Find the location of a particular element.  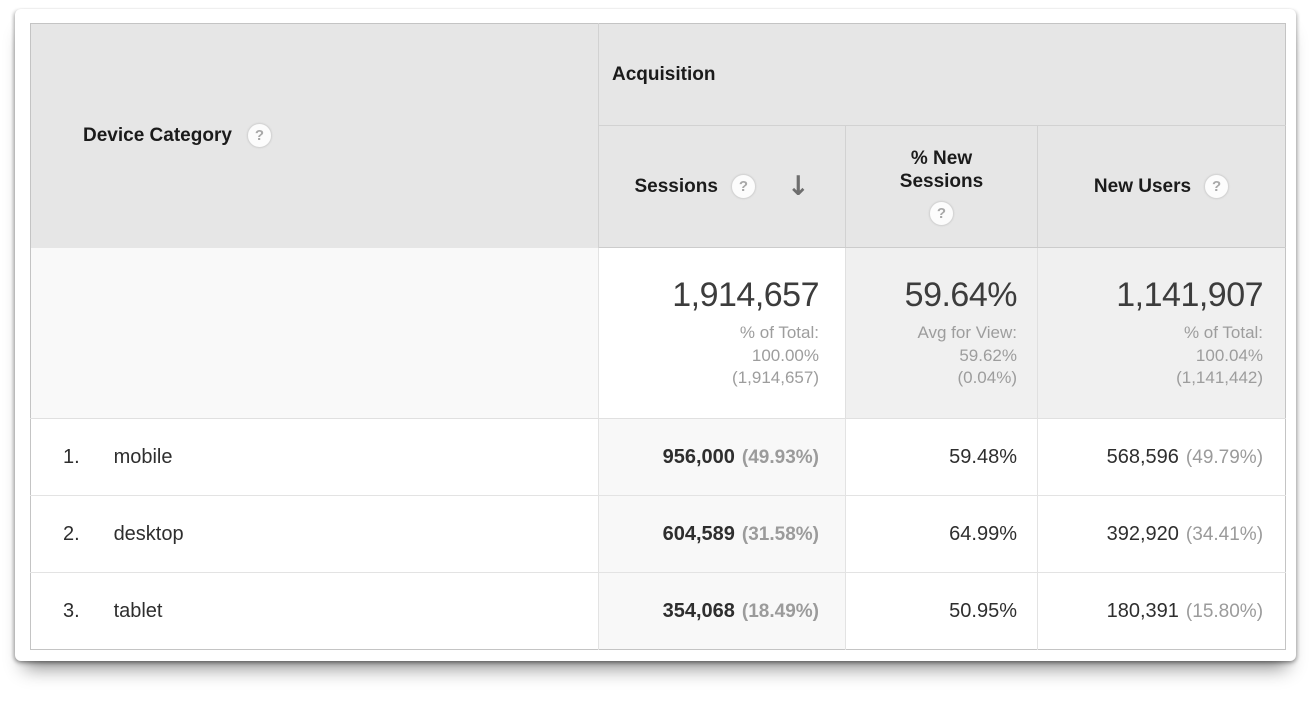

sessions-cell: 354,068 (18.49%) is located at coordinates (722, 611).